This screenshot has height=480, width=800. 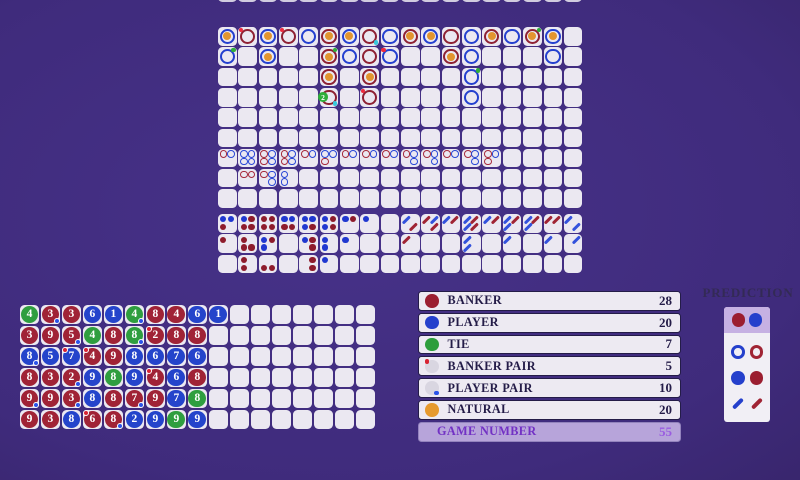 What do you see at coordinates (665, 431) in the screenshot?
I see `game-number-value: 55` at bounding box center [665, 431].